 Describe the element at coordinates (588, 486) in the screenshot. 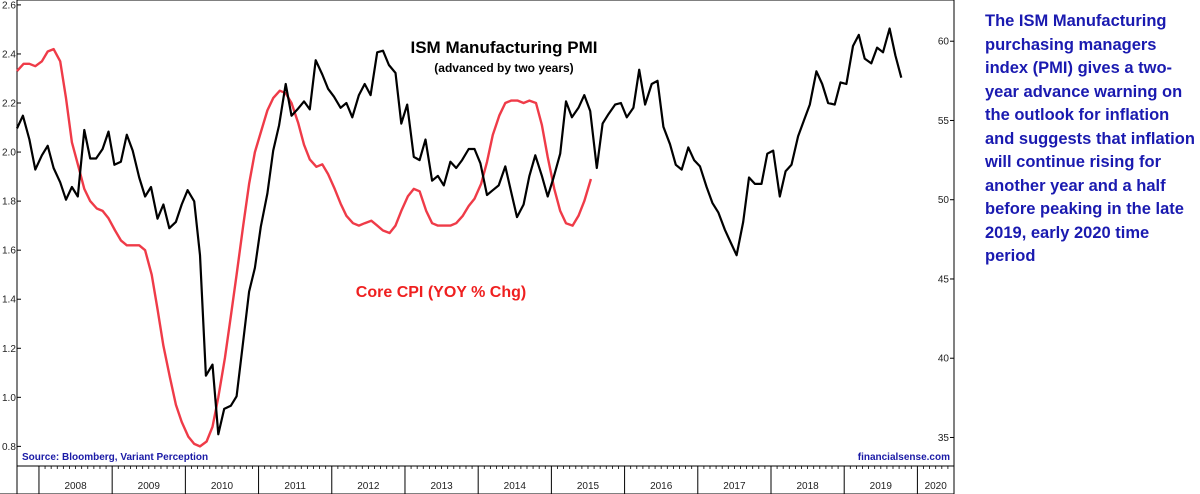

I see `x-tick-label: 2015` at that location.